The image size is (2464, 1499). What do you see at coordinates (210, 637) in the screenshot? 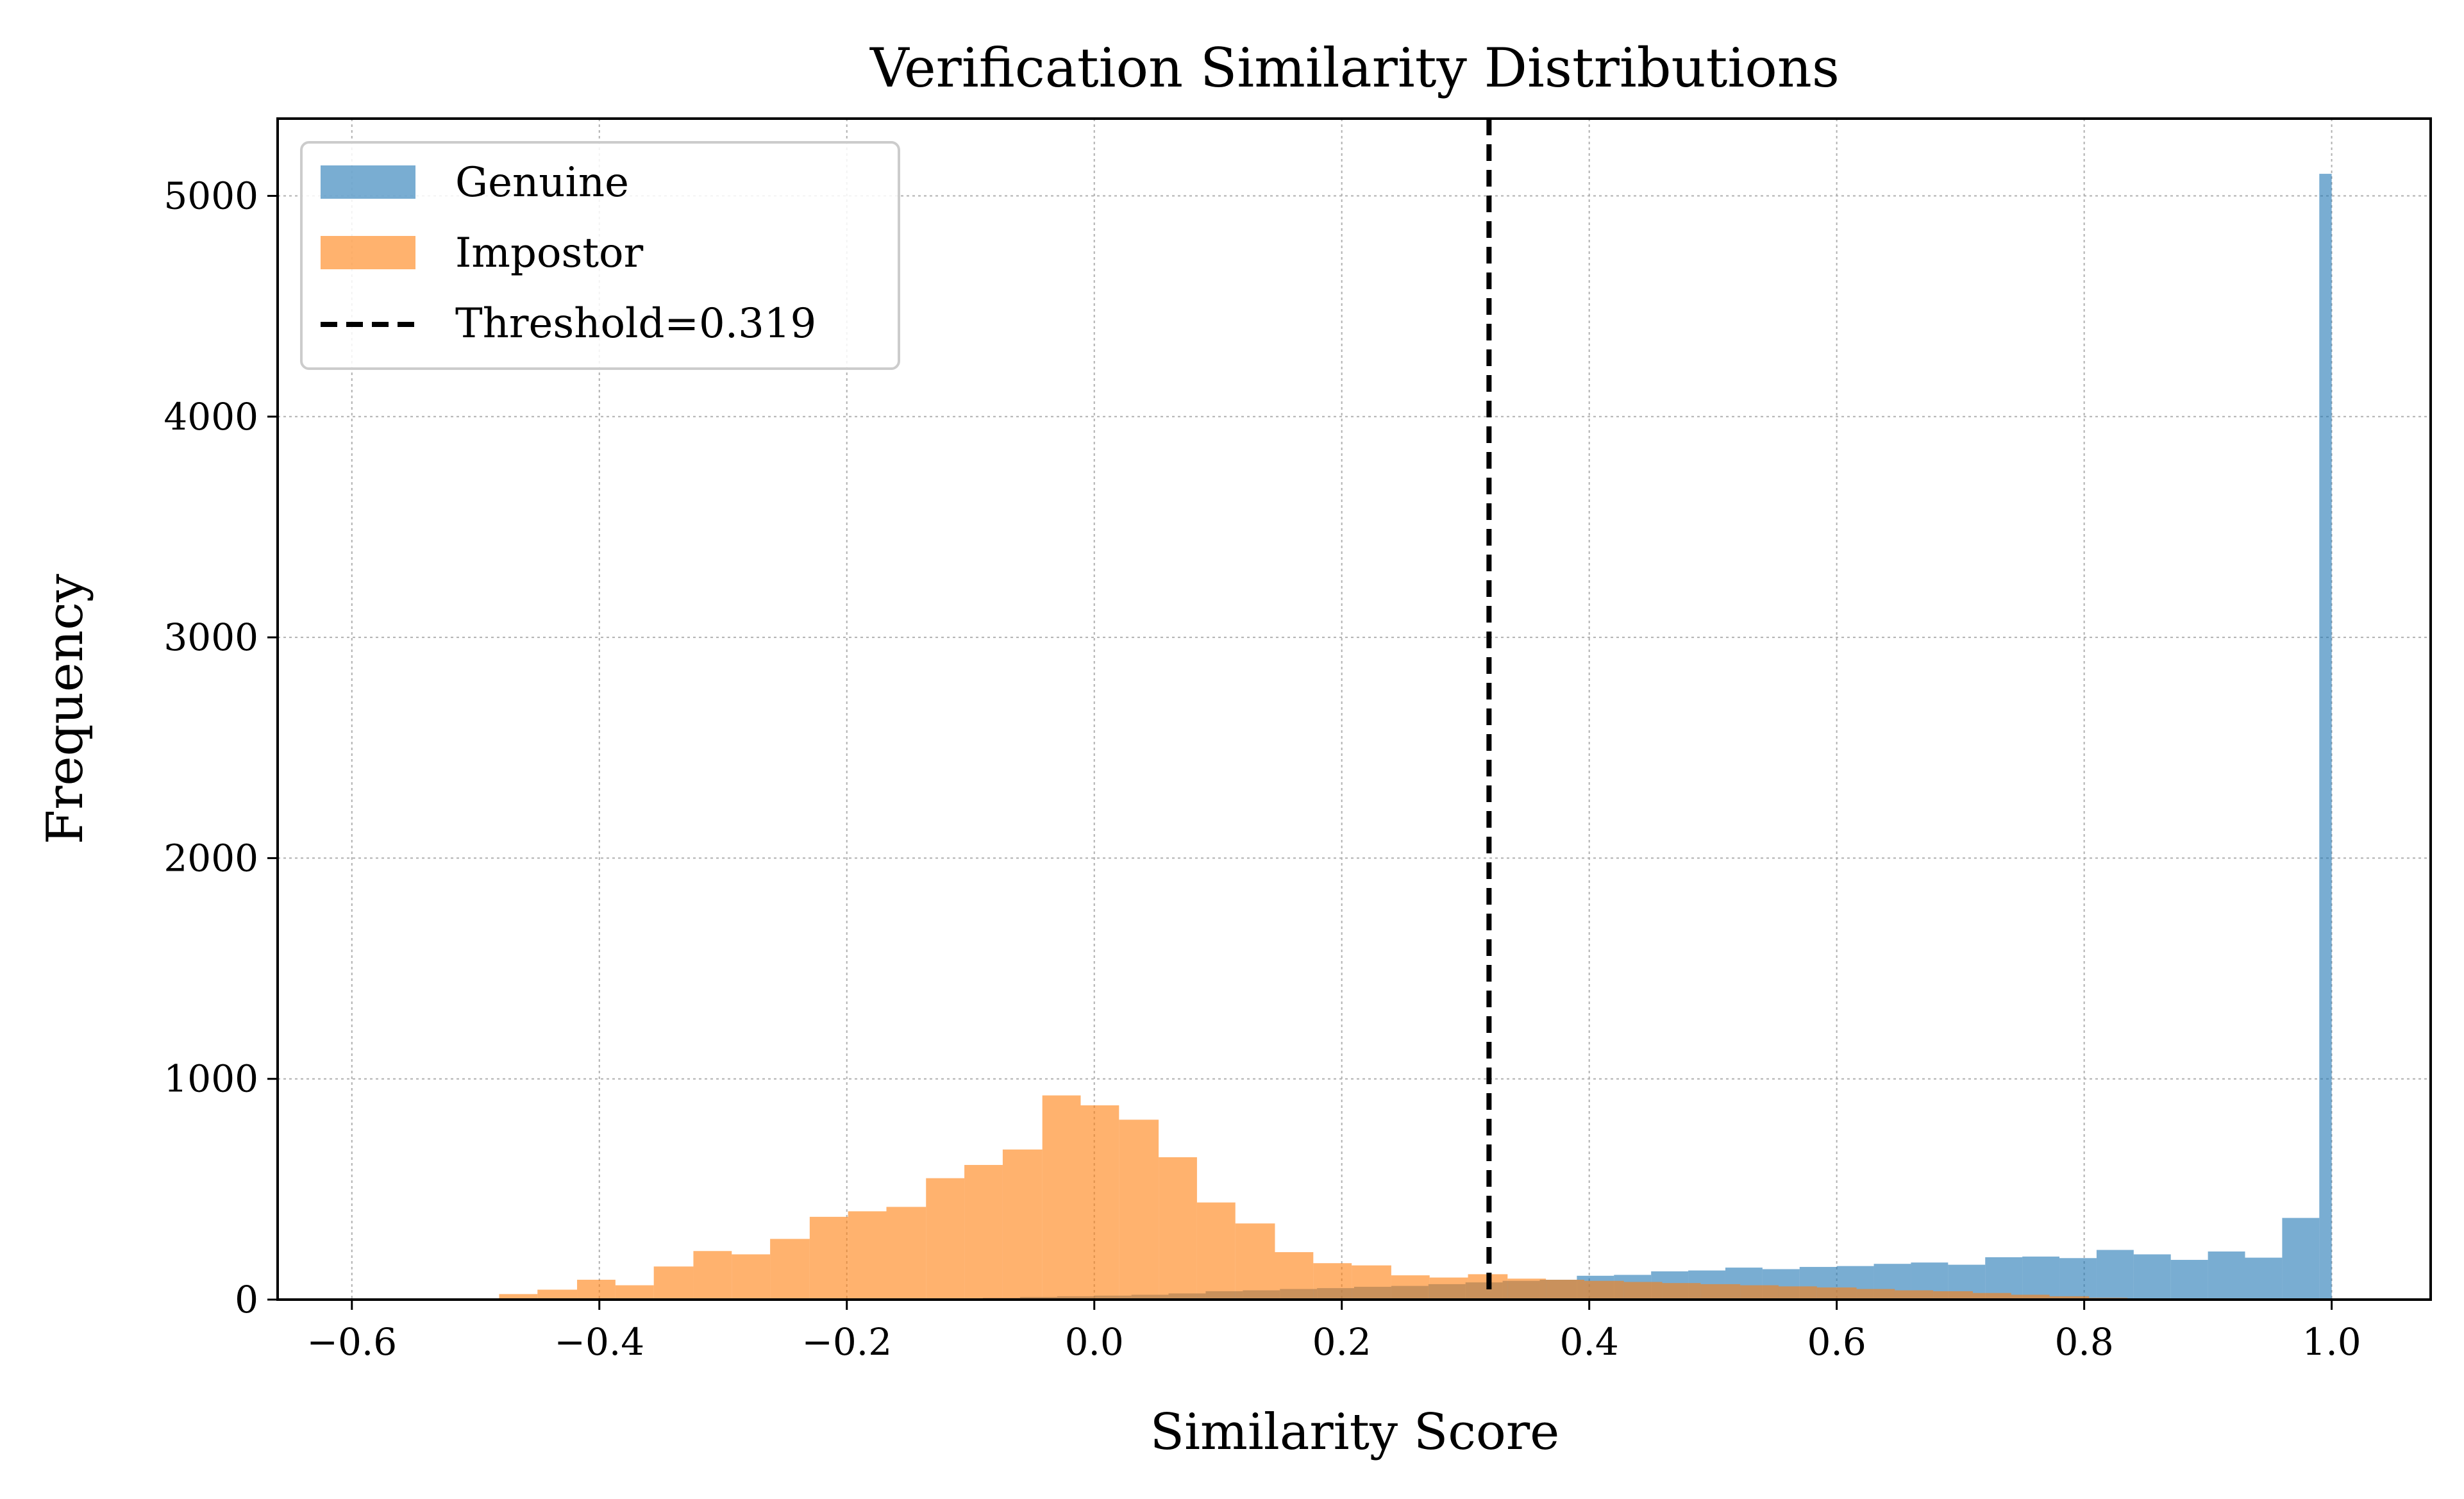
I see `y-tick-label-3: 3000` at bounding box center [210, 637].